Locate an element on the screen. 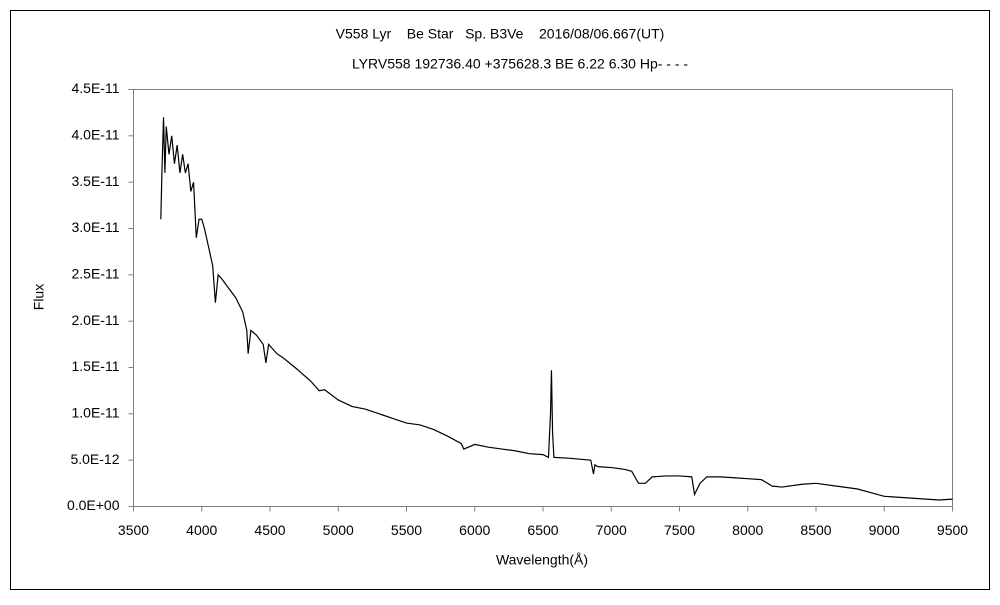 The height and width of the screenshot is (605, 1000). x-tick-label: 4000 is located at coordinates (201, 530).